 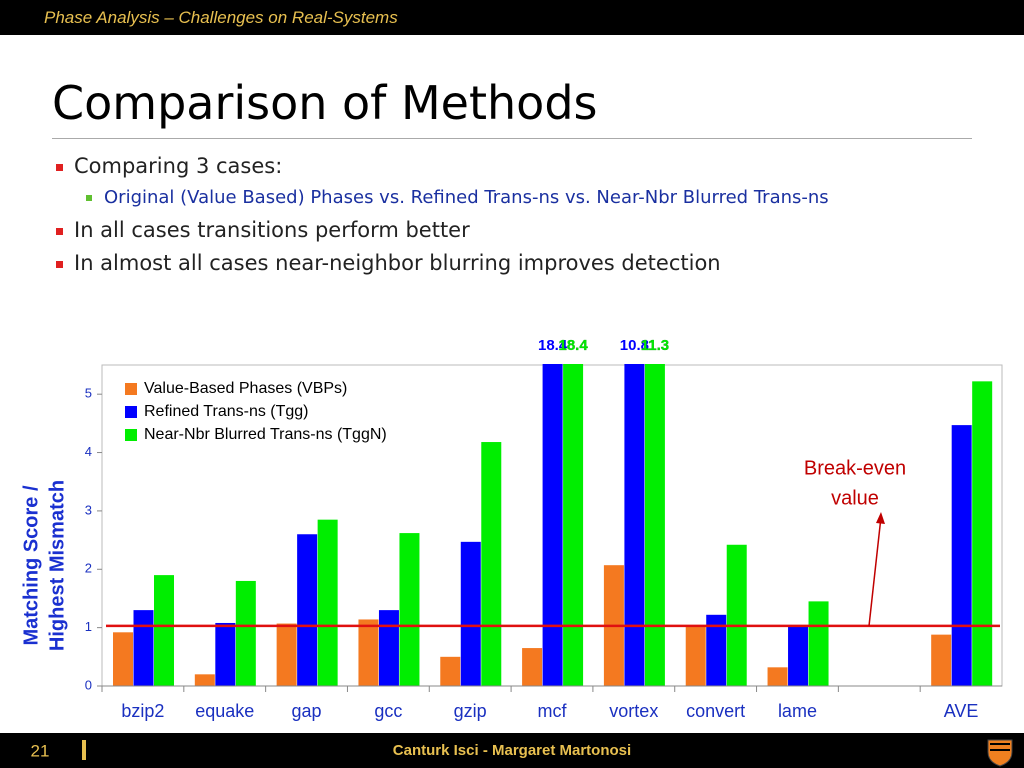 I want to click on bullet: In all cases transitions perform better, so click(x=506, y=230).